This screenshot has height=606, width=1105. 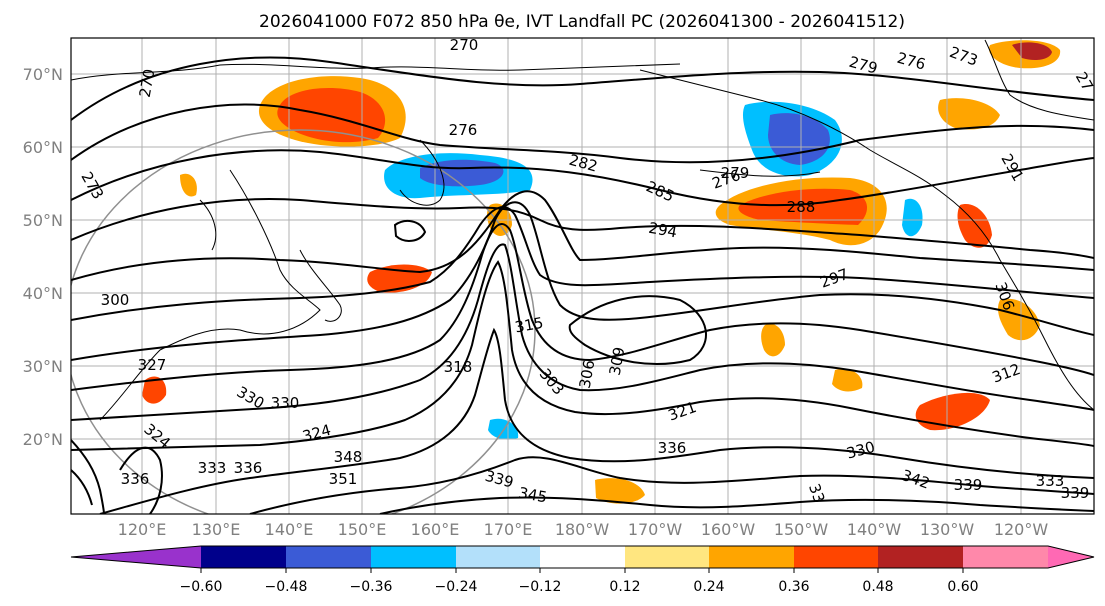 I want to click on lon-label: 130°E, so click(x=216, y=529).